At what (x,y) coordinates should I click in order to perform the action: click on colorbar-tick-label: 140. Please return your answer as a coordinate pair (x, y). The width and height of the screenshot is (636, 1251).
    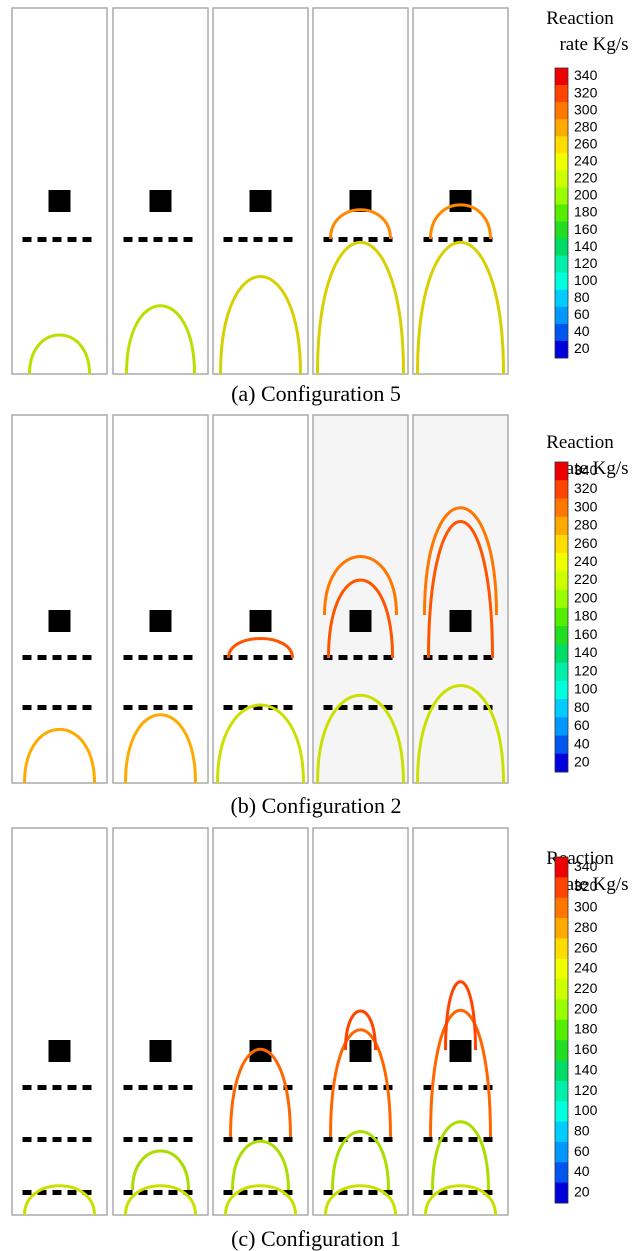
    Looking at the image, I should click on (586, 652).